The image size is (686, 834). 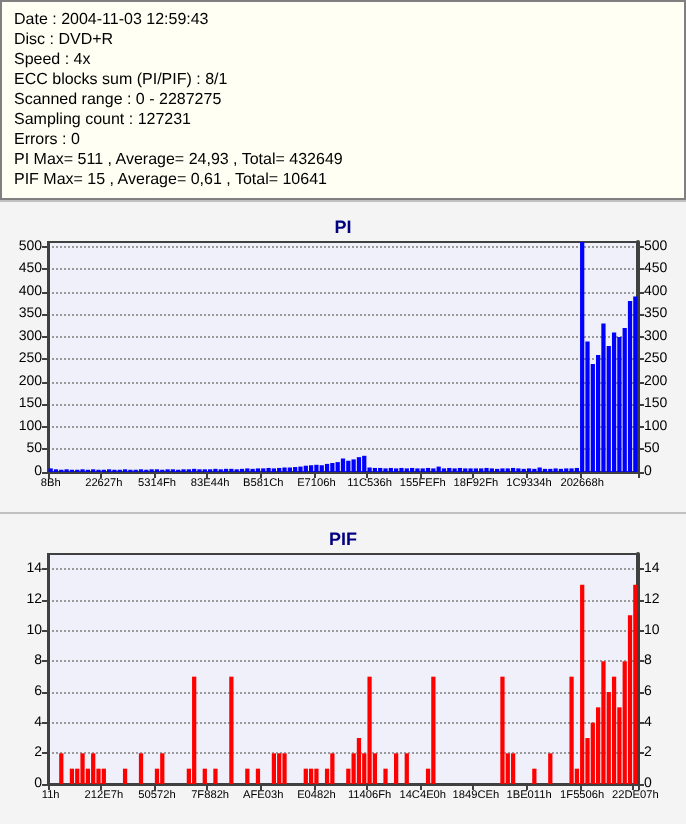 I want to click on text: ECC blocks sum (PI/PIF) : 8/1, so click(x=122, y=80).